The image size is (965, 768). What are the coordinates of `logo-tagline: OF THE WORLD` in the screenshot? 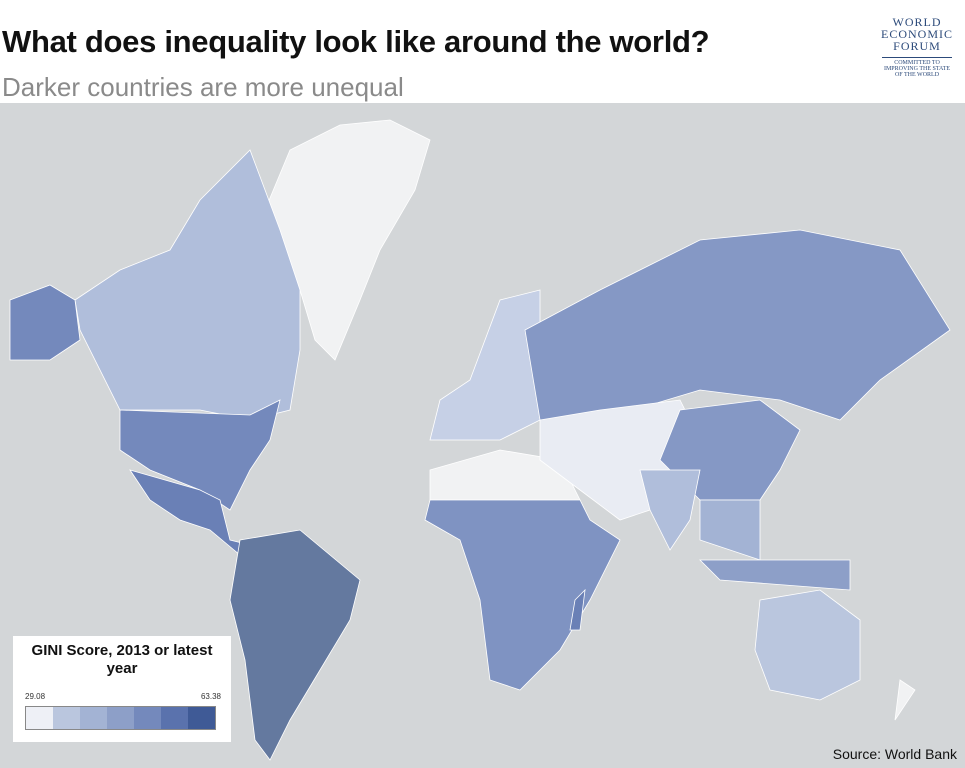 It's located at (917, 75).